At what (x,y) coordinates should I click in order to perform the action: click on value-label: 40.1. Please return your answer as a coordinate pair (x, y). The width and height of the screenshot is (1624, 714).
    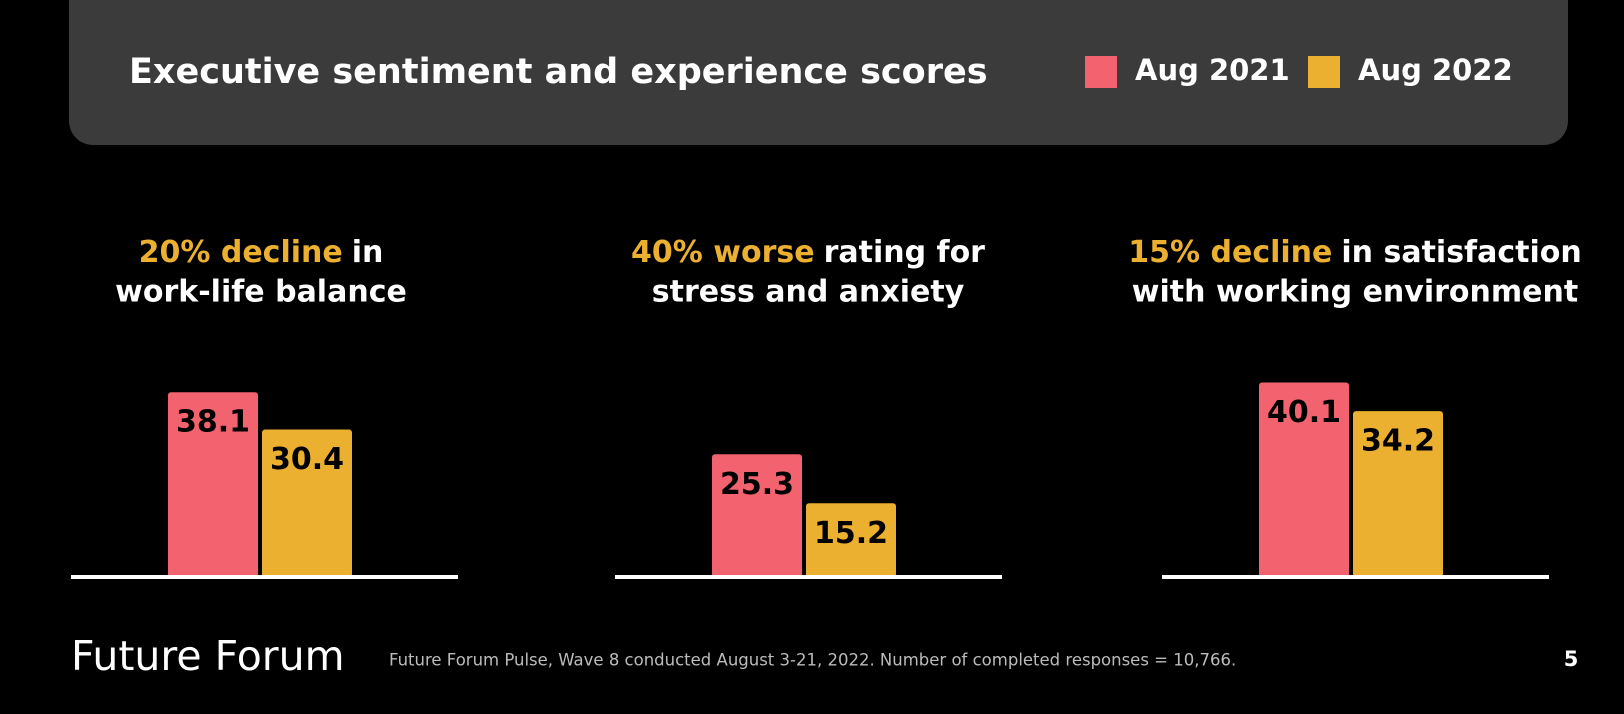
    Looking at the image, I should click on (1304, 412).